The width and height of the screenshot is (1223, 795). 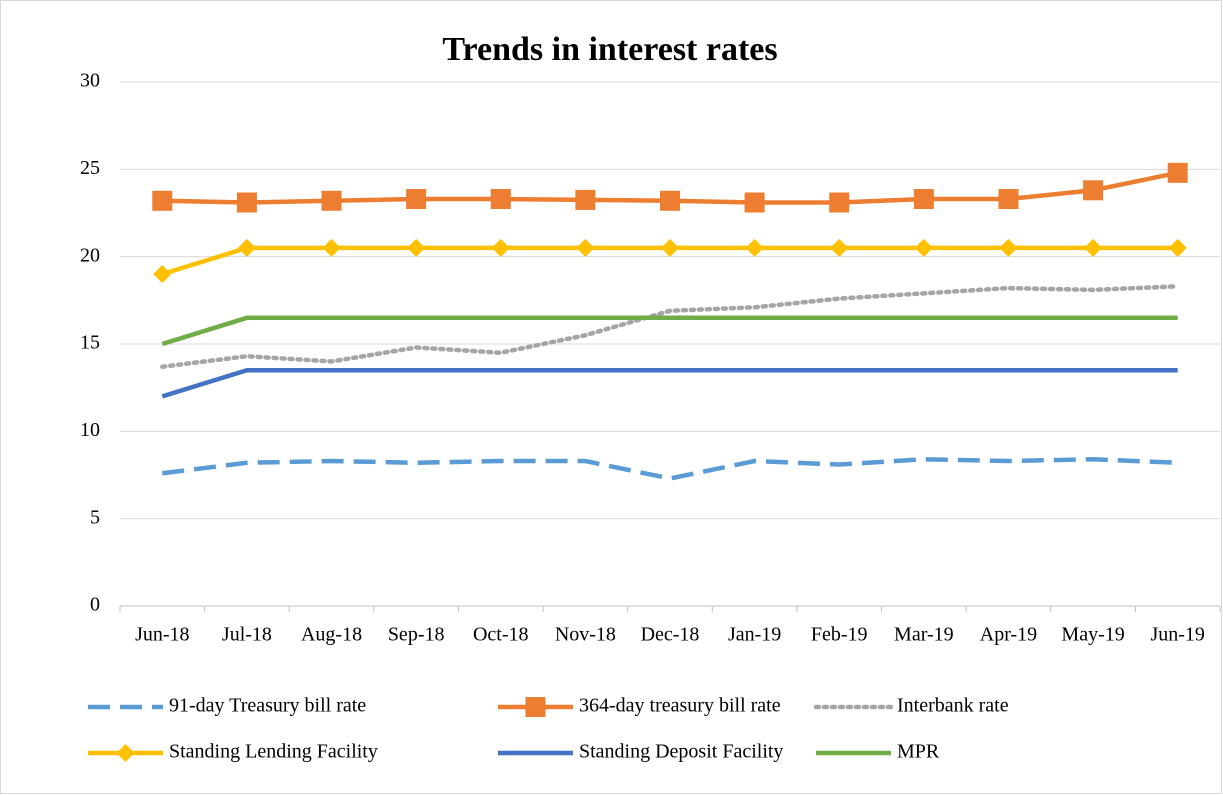 What do you see at coordinates (331, 635) in the screenshot?
I see `x-tick-label: Aug-18` at bounding box center [331, 635].